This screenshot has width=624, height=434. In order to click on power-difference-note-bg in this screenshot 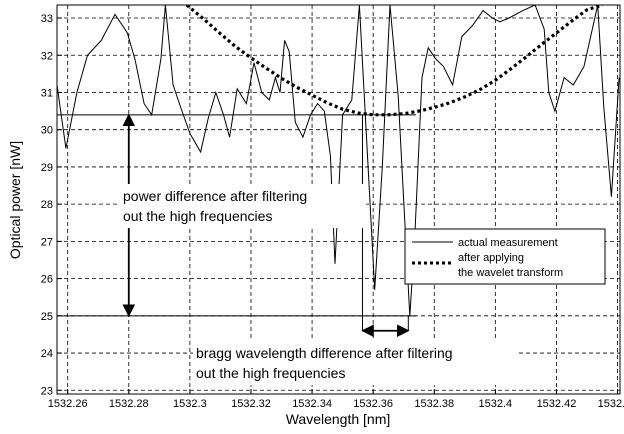, I will do `click(243, 206)`.